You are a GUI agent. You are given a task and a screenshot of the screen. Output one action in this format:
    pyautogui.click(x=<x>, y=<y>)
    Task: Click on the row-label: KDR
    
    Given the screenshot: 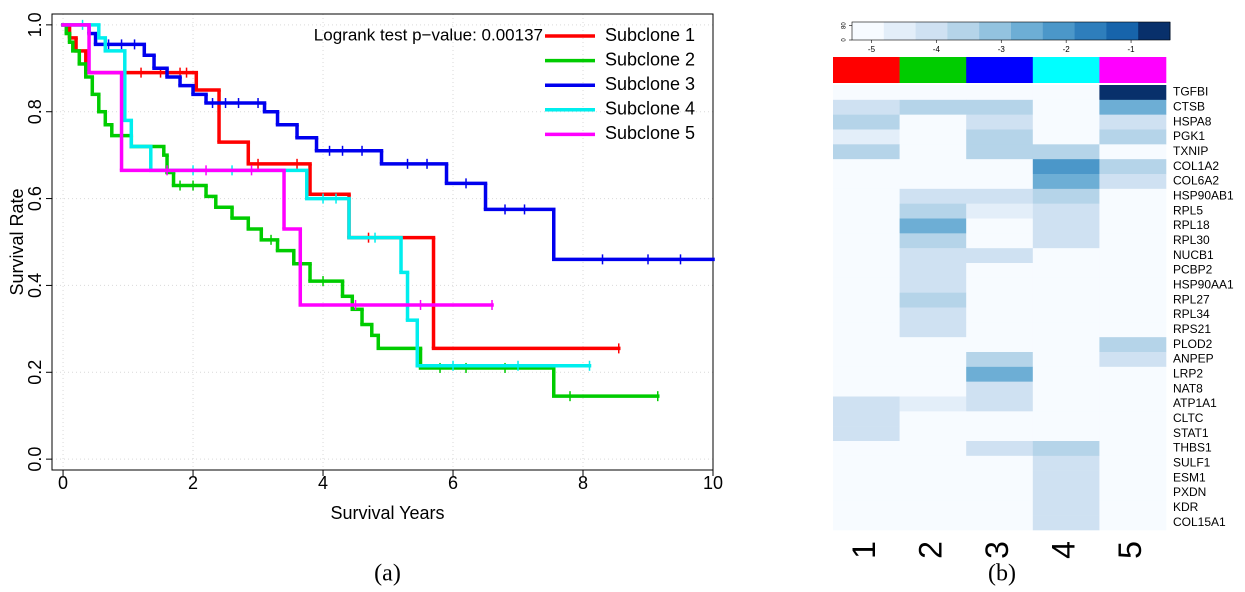 What is the action you would take?
    pyautogui.click(x=1186, y=507)
    